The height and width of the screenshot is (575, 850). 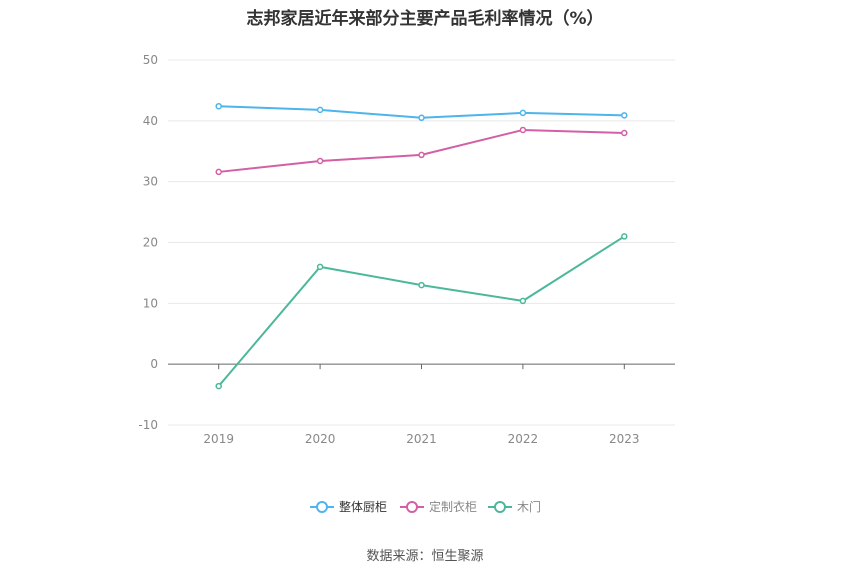 What do you see at coordinates (154, 364) in the screenshot?
I see `y-tick-label: 0` at bounding box center [154, 364].